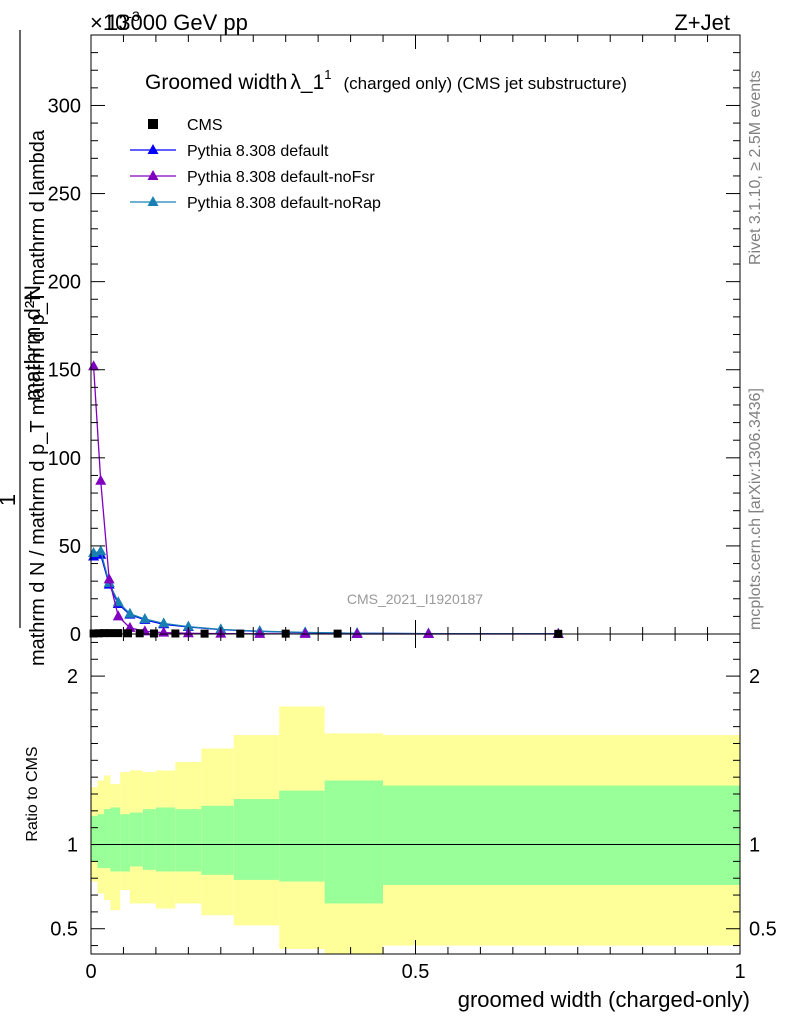 This screenshot has height=1024, width=786. I want to click on y-tick-label: 200, so click(64, 283).